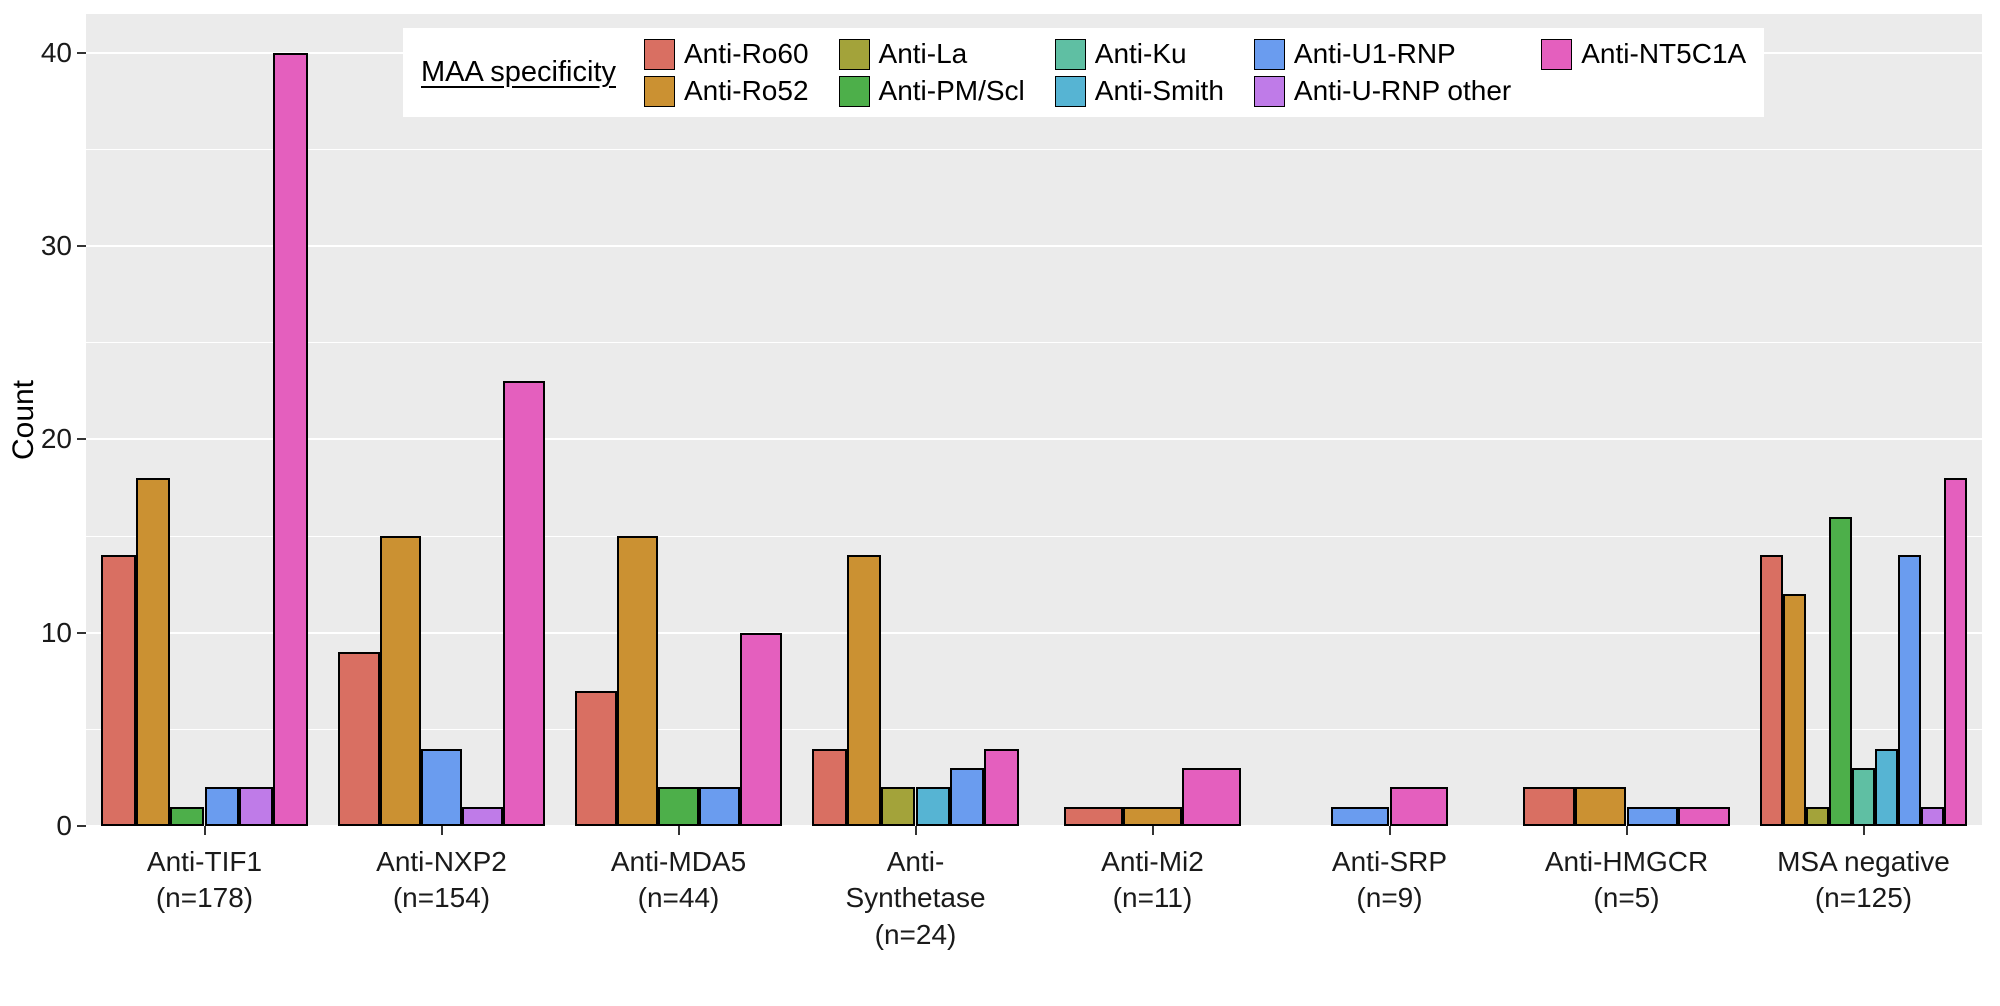 This screenshot has height=1006, width=2000. I want to click on legend-label: Anti-Ku, so click(1140, 53).